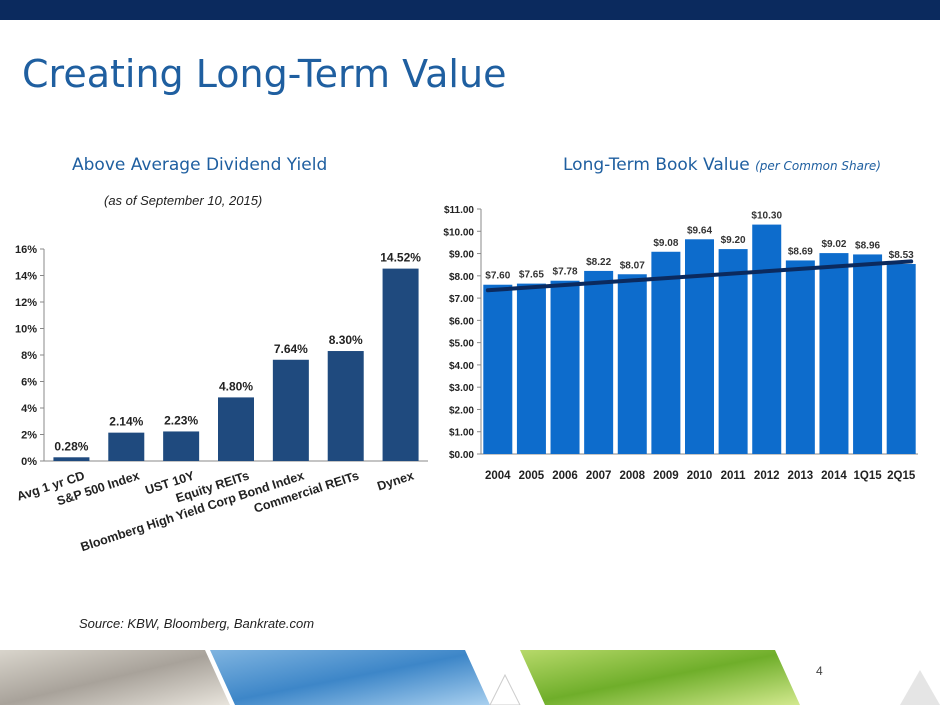  Describe the element at coordinates (498, 476) in the screenshot. I see `book-value-category-label: 2004` at that location.